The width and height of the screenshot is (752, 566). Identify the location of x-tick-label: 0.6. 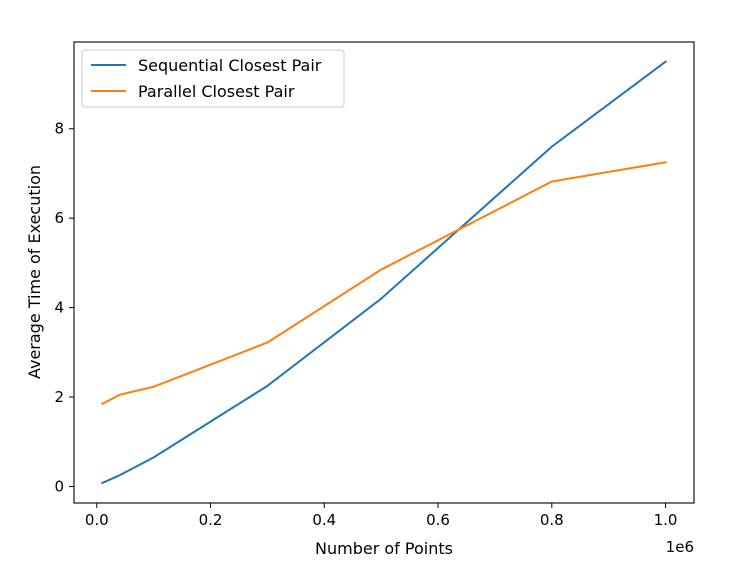
(438, 520).